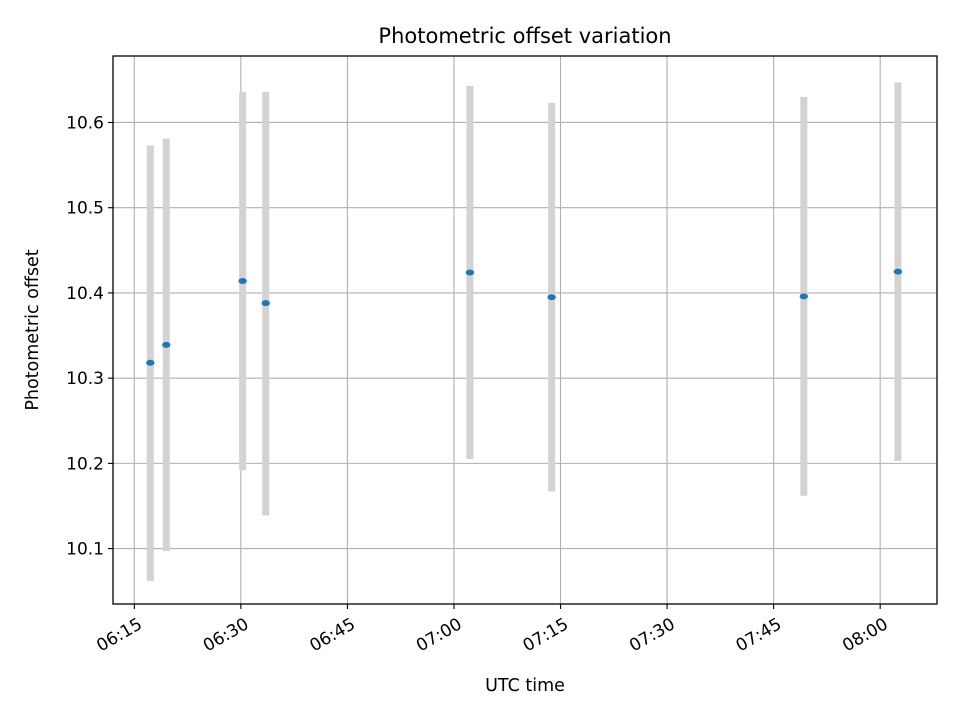  Describe the element at coordinates (85, 379) in the screenshot. I see `y-tick-label: 10.3` at that location.